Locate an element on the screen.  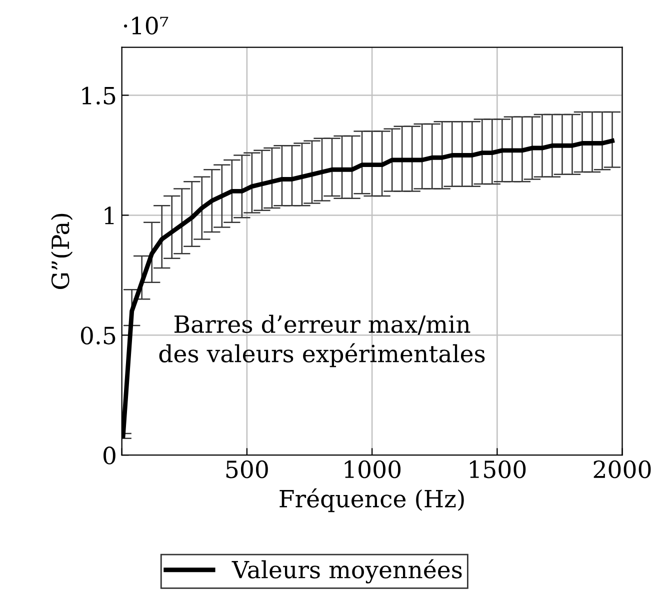
x-tick-label: 1000 is located at coordinates (372, 469).